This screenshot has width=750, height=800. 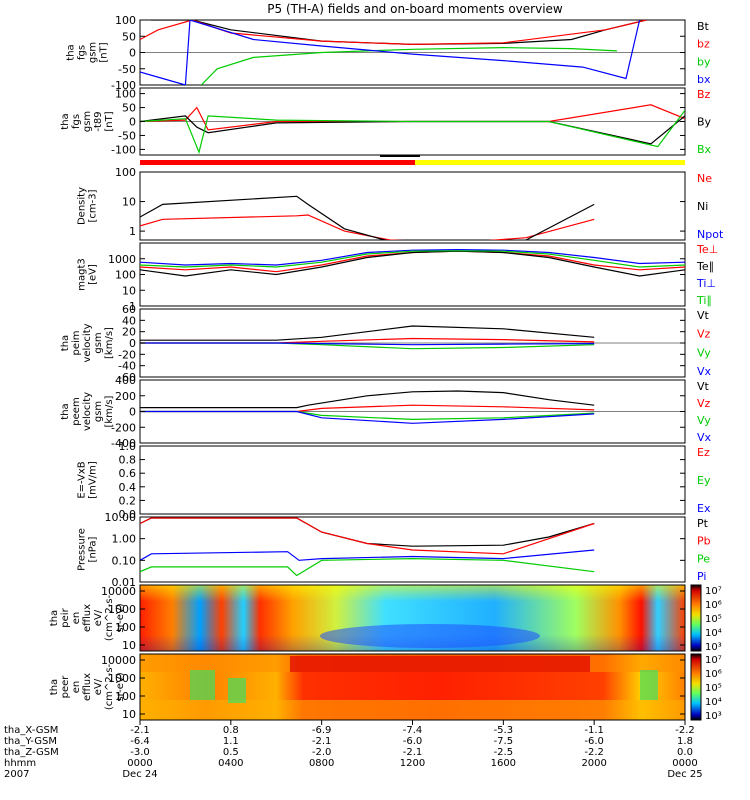 What do you see at coordinates (231, 730) in the screenshot?
I see `time-axis-value: 0.8` at bounding box center [231, 730].